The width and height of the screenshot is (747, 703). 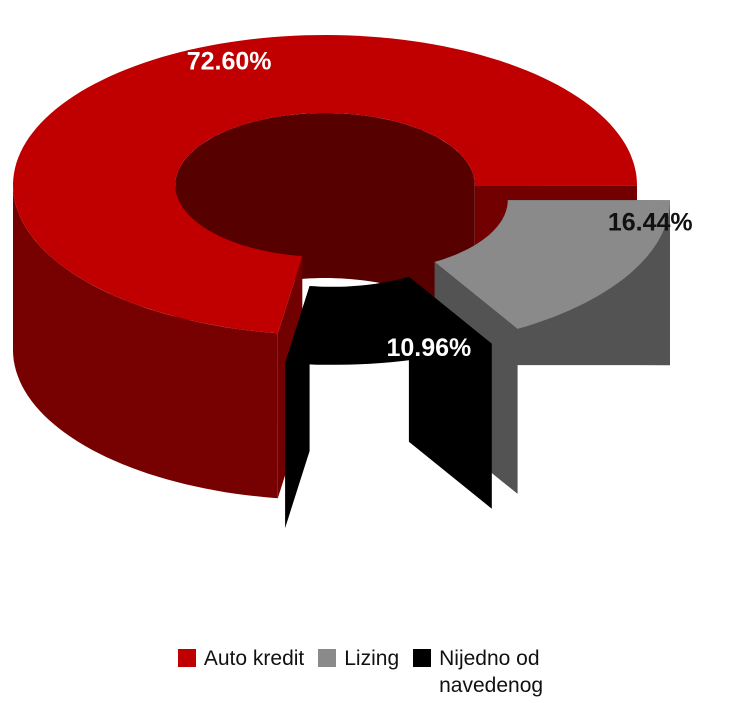 What do you see at coordinates (372, 658) in the screenshot?
I see `legend-label: Lizing` at bounding box center [372, 658].